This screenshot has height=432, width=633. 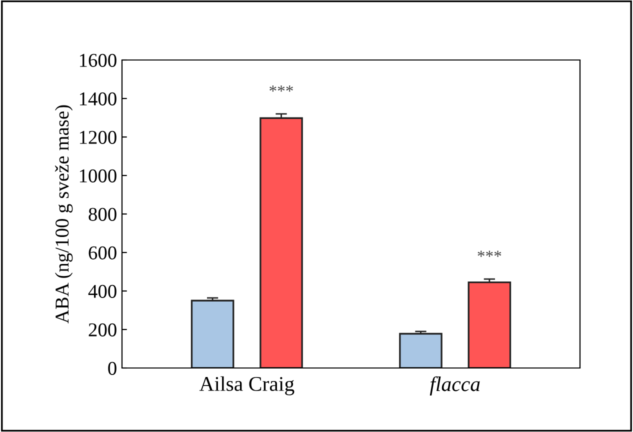 What do you see at coordinates (98, 60) in the screenshot?
I see `y-tick-label: 1600` at bounding box center [98, 60].